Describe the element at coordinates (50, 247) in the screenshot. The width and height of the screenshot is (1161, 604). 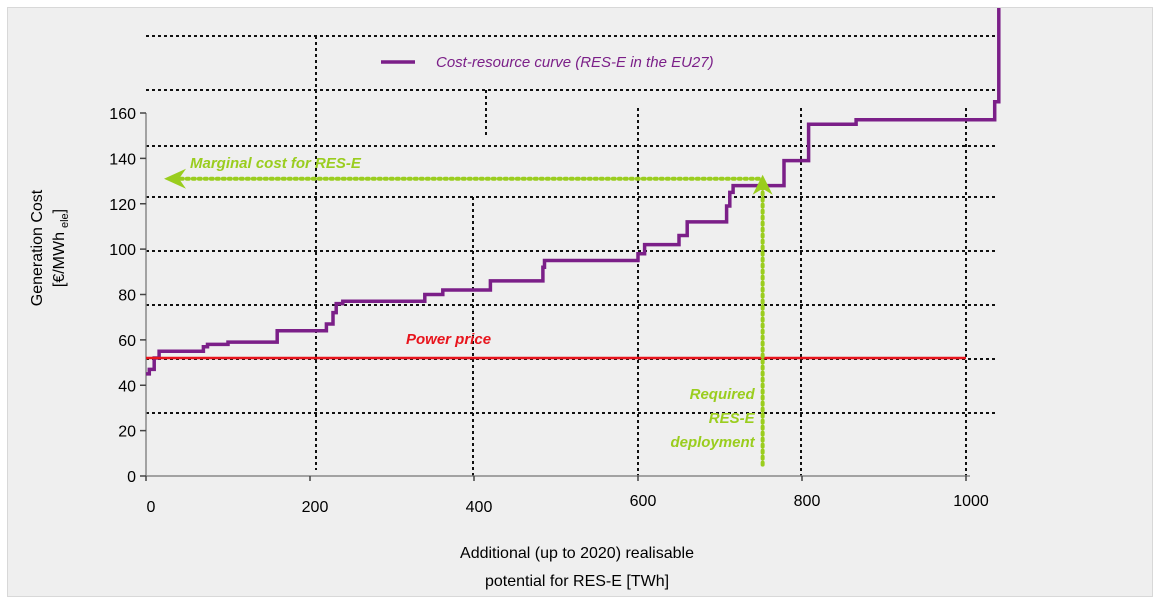
I see `y-axis-title: Generation Cost [€/MWh ele]` at that location.